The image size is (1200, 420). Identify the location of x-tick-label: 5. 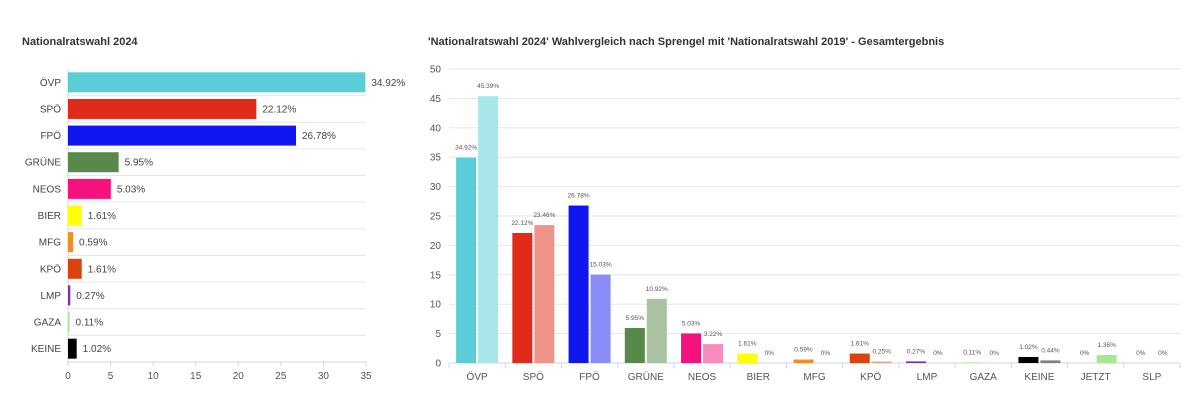
(111, 376).